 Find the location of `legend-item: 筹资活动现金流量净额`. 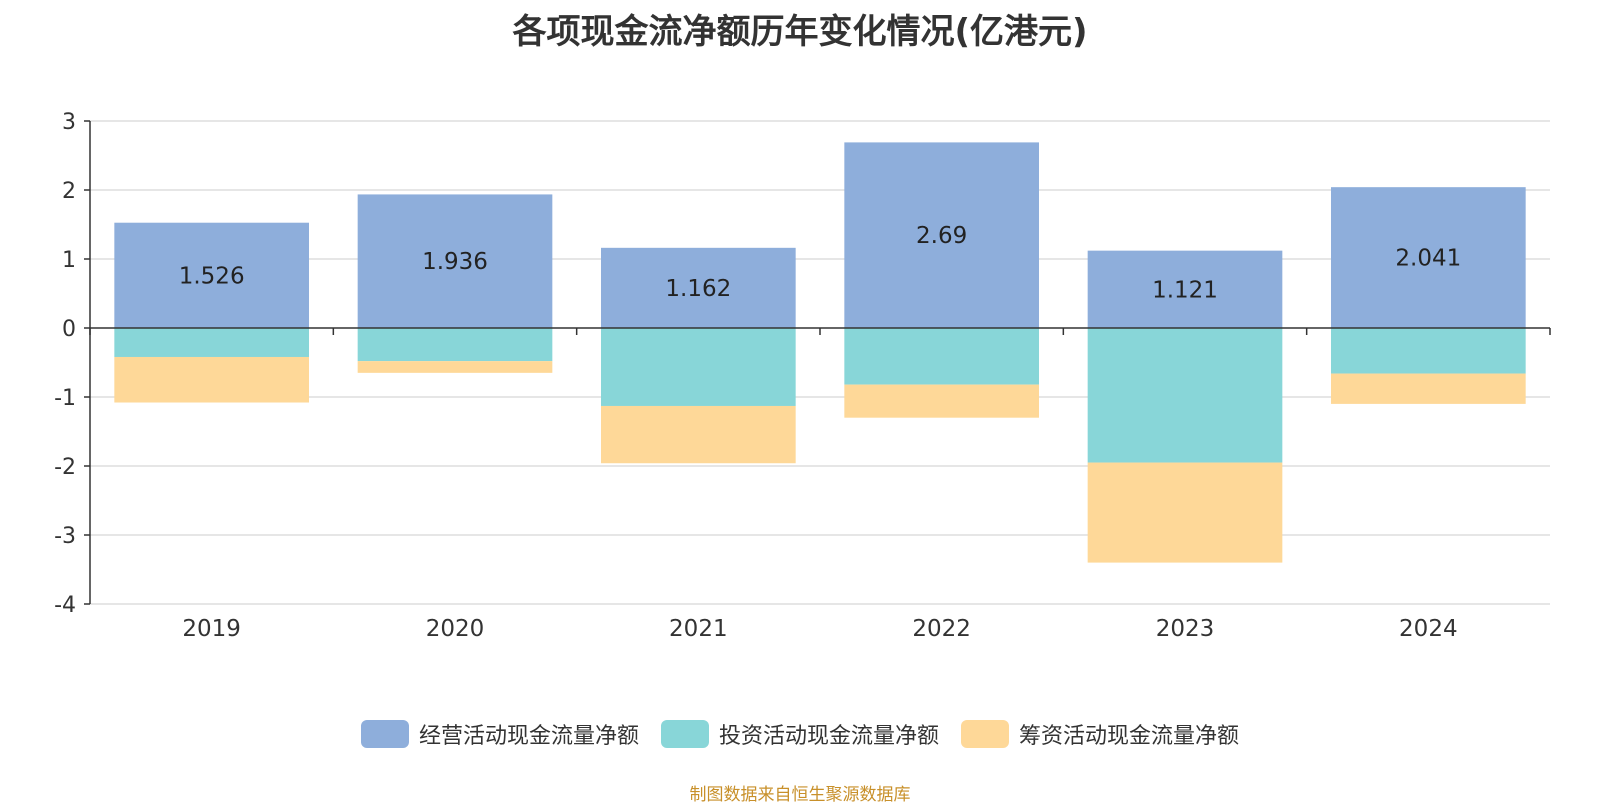

legend-item: 筹资活动现金流量净额 is located at coordinates (1100, 734).